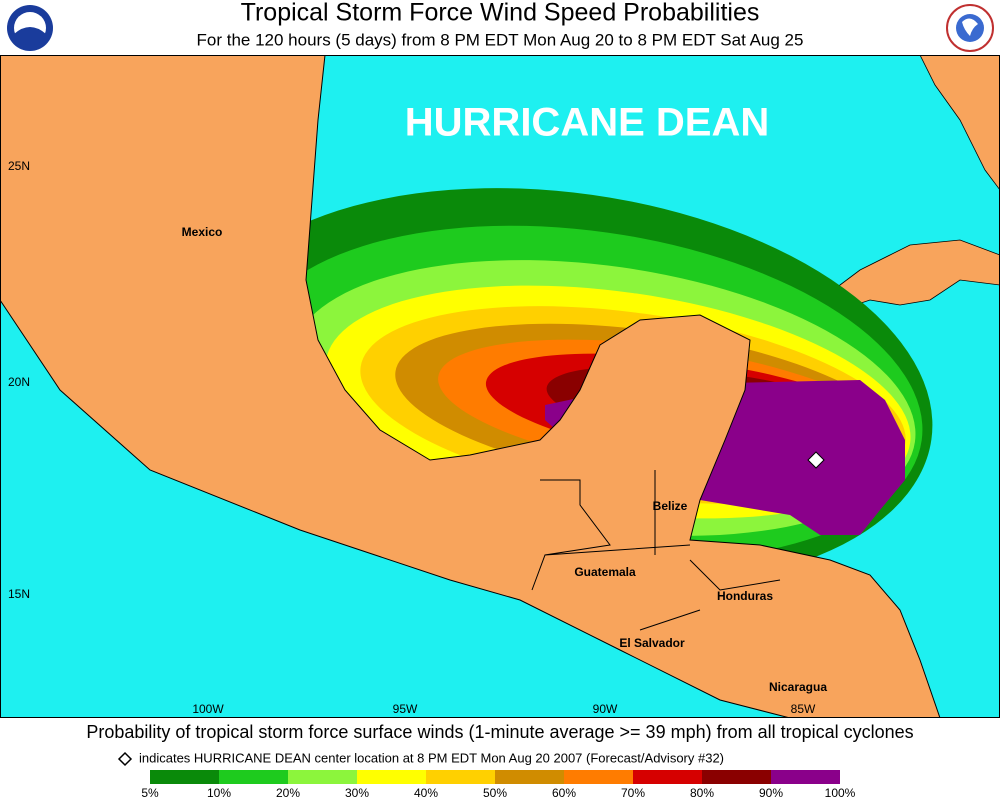 The image size is (1000, 805). I want to click on lon-label: 100W, so click(208, 709).